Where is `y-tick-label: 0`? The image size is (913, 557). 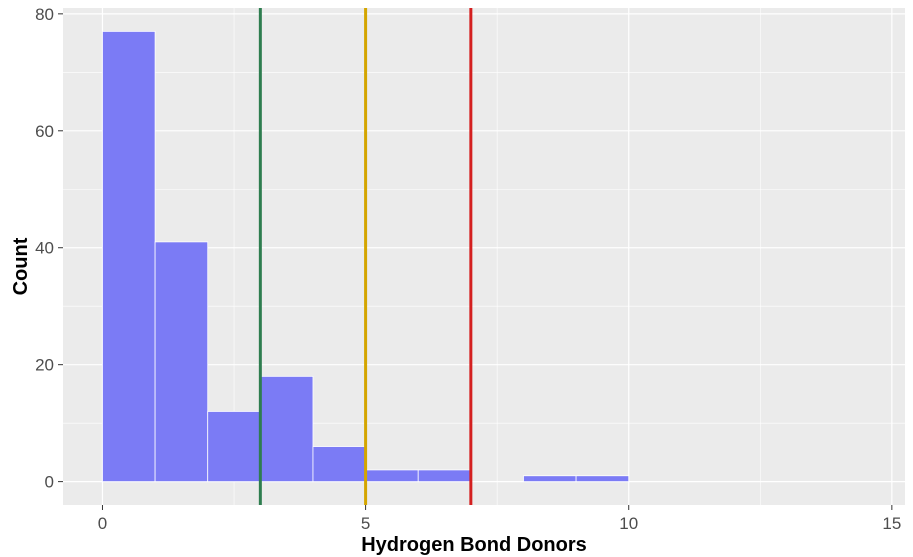 y-tick-label: 0 is located at coordinates (49, 482).